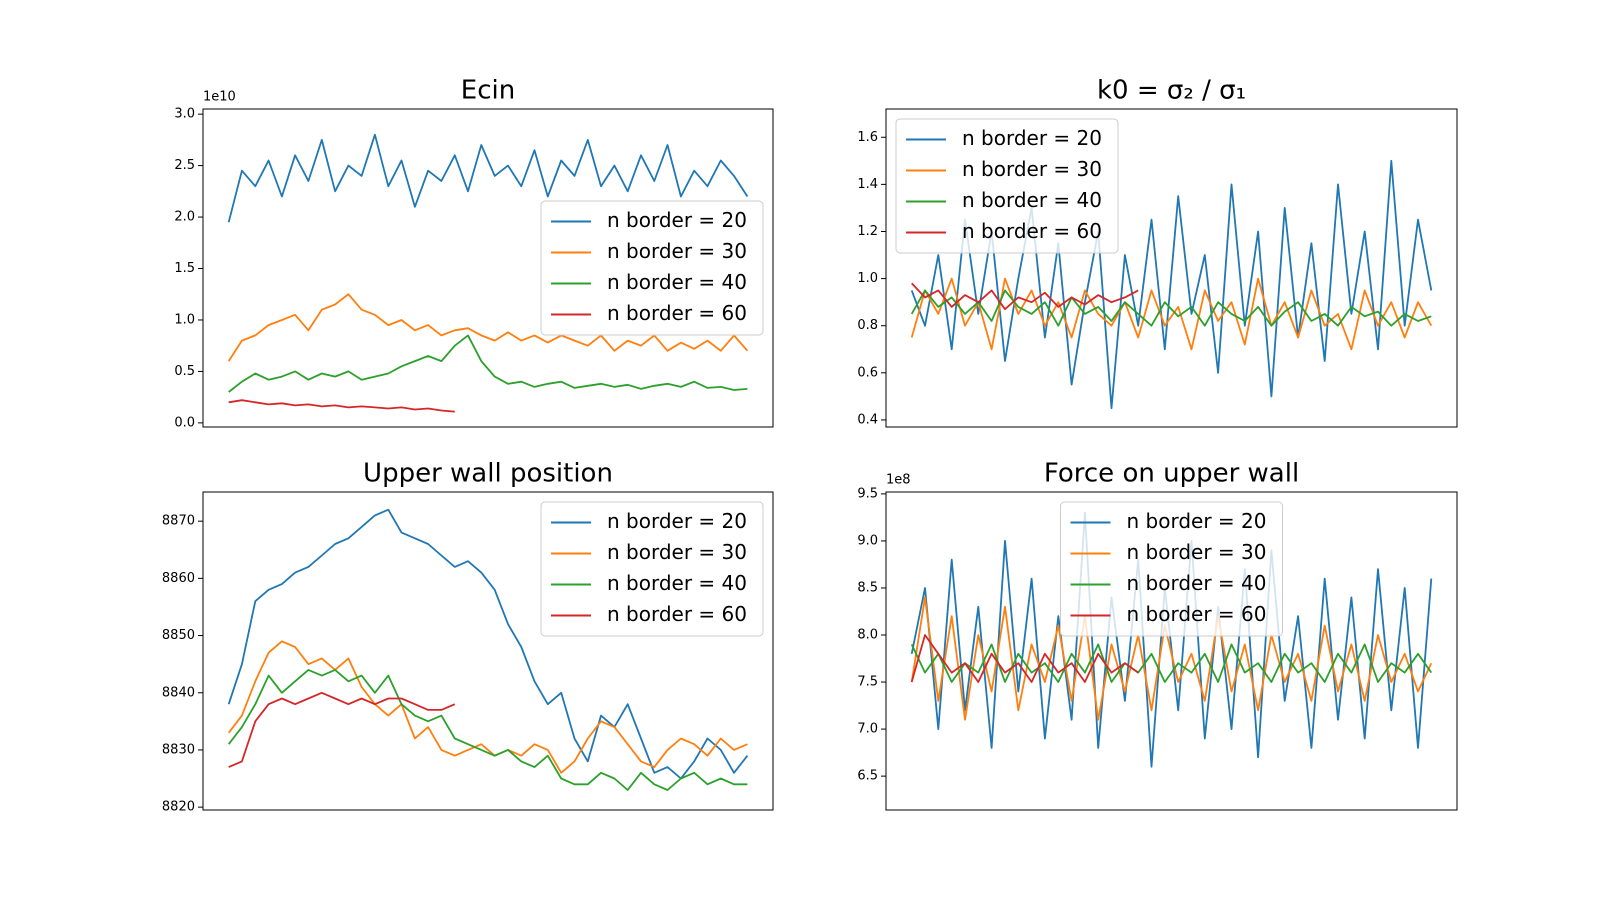 This screenshot has height=900, width=1600. What do you see at coordinates (867, 231) in the screenshot?
I see `y-tick-label: 1.2` at bounding box center [867, 231].